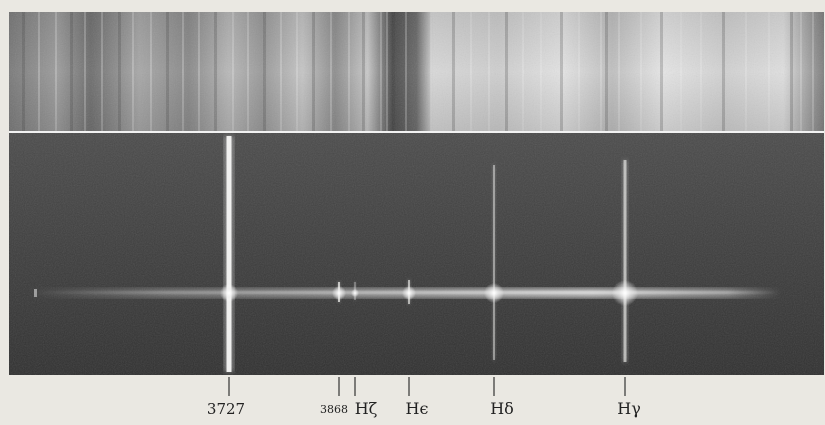 The image size is (825, 425). What do you see at coordinates (416, 132) in the screenshot?
I see `strip-separator` at bounding box center [416, 132].